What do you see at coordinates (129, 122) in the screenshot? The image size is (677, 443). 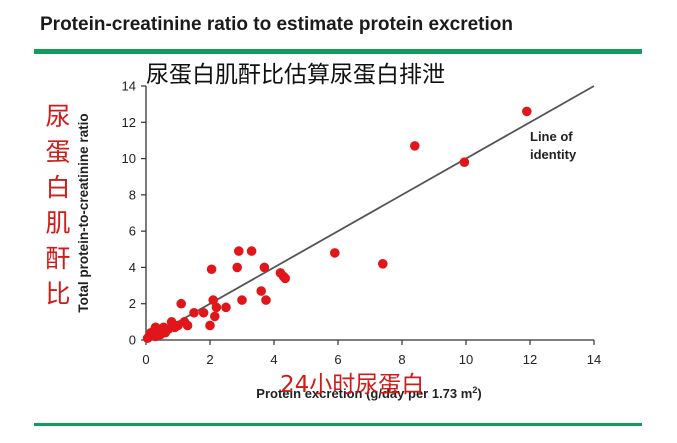 I see `y-tick-label: 12` at bounding box center [129, 122].